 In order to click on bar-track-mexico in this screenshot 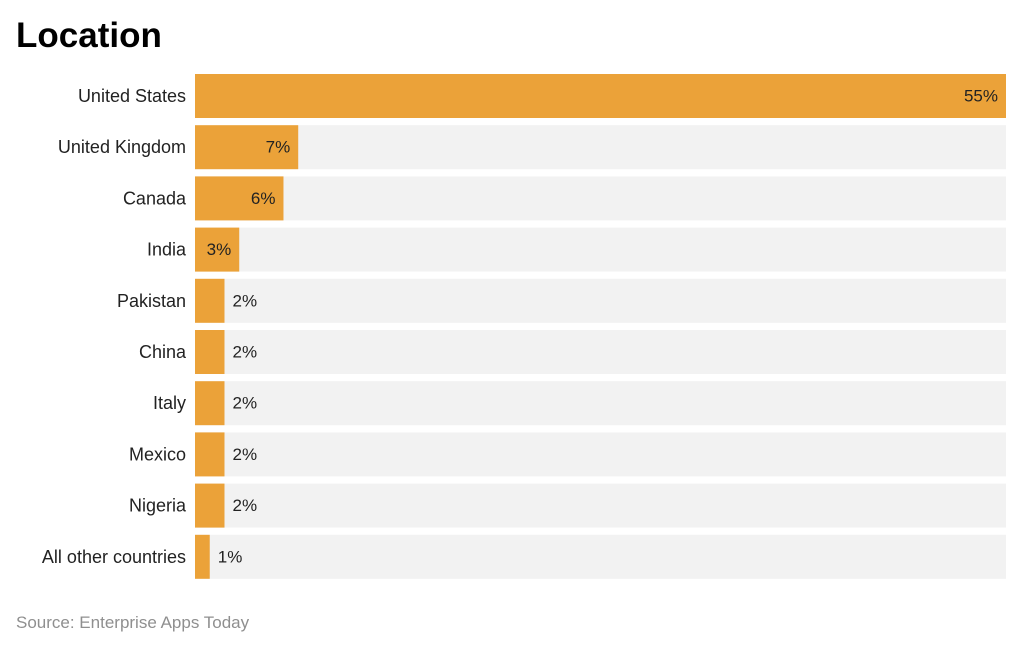, I will do `click(600, 454)`.